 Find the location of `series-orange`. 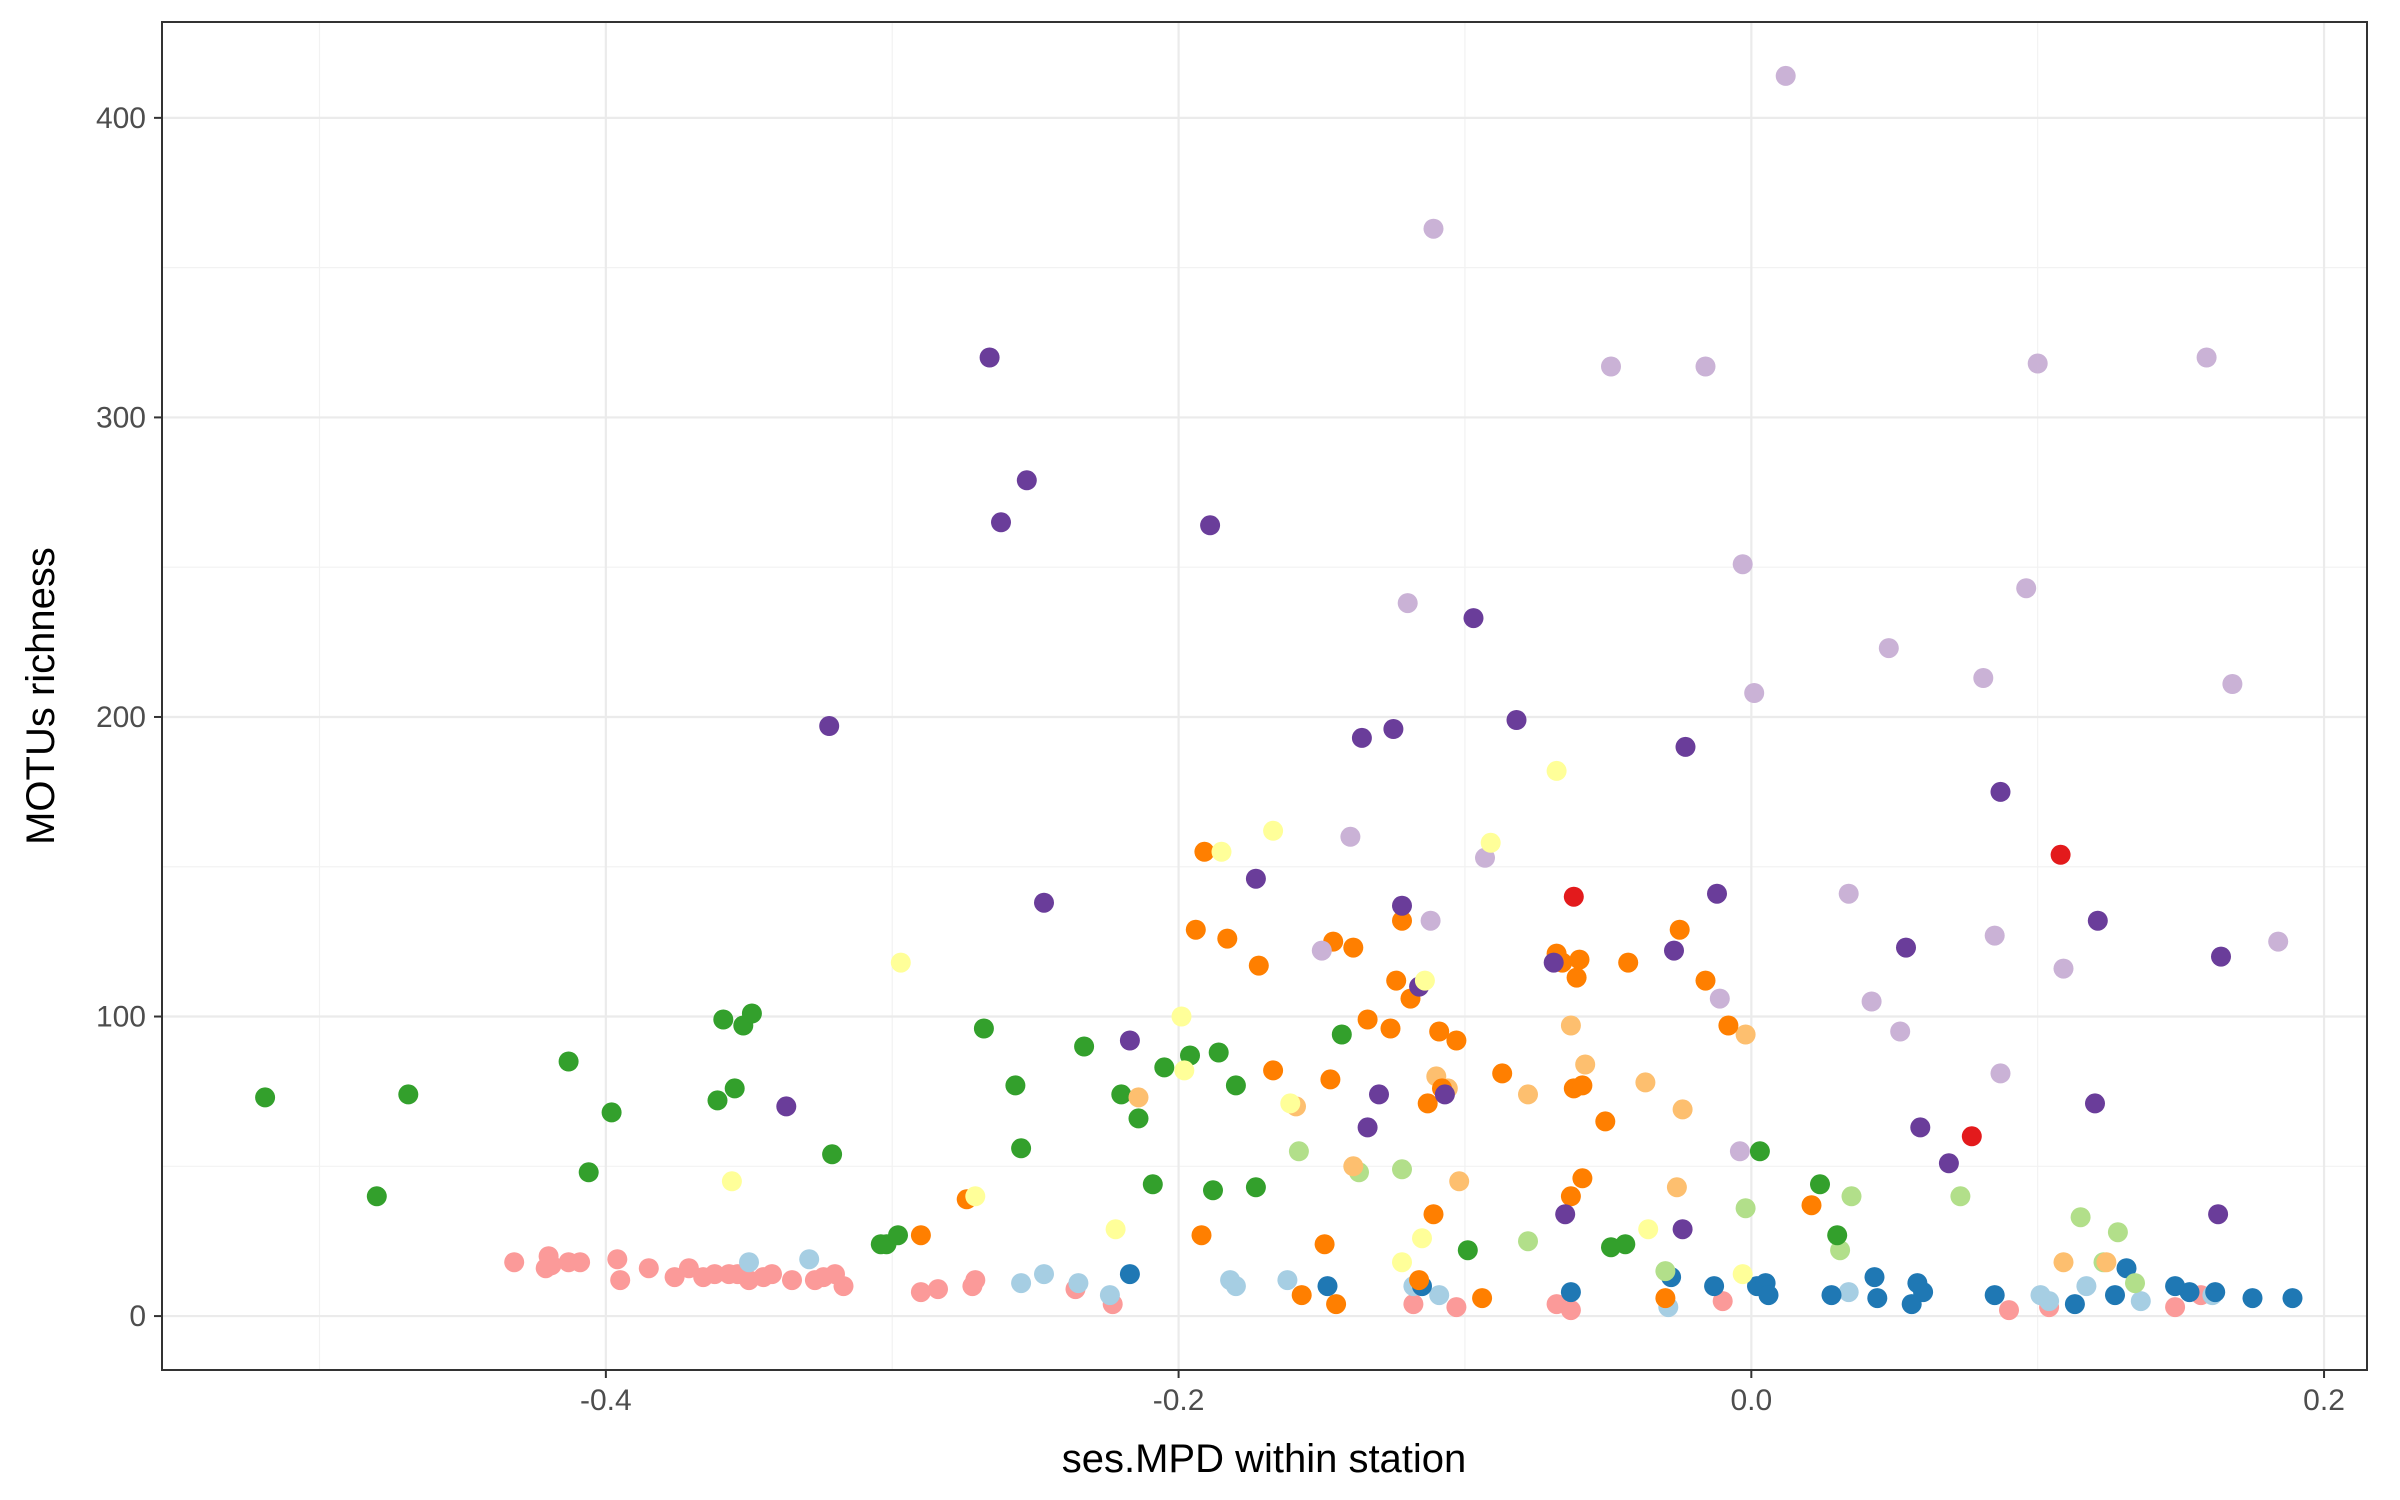

series-orange is located at coordinates (1366, 1078).